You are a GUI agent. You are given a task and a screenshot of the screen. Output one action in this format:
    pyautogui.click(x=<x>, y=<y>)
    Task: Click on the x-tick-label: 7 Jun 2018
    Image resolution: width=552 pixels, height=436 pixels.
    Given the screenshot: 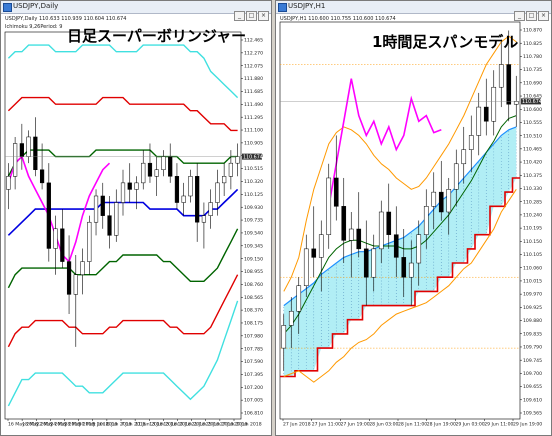 What is the action you would take?
    pyautogui.click(x=133, y=425)
    